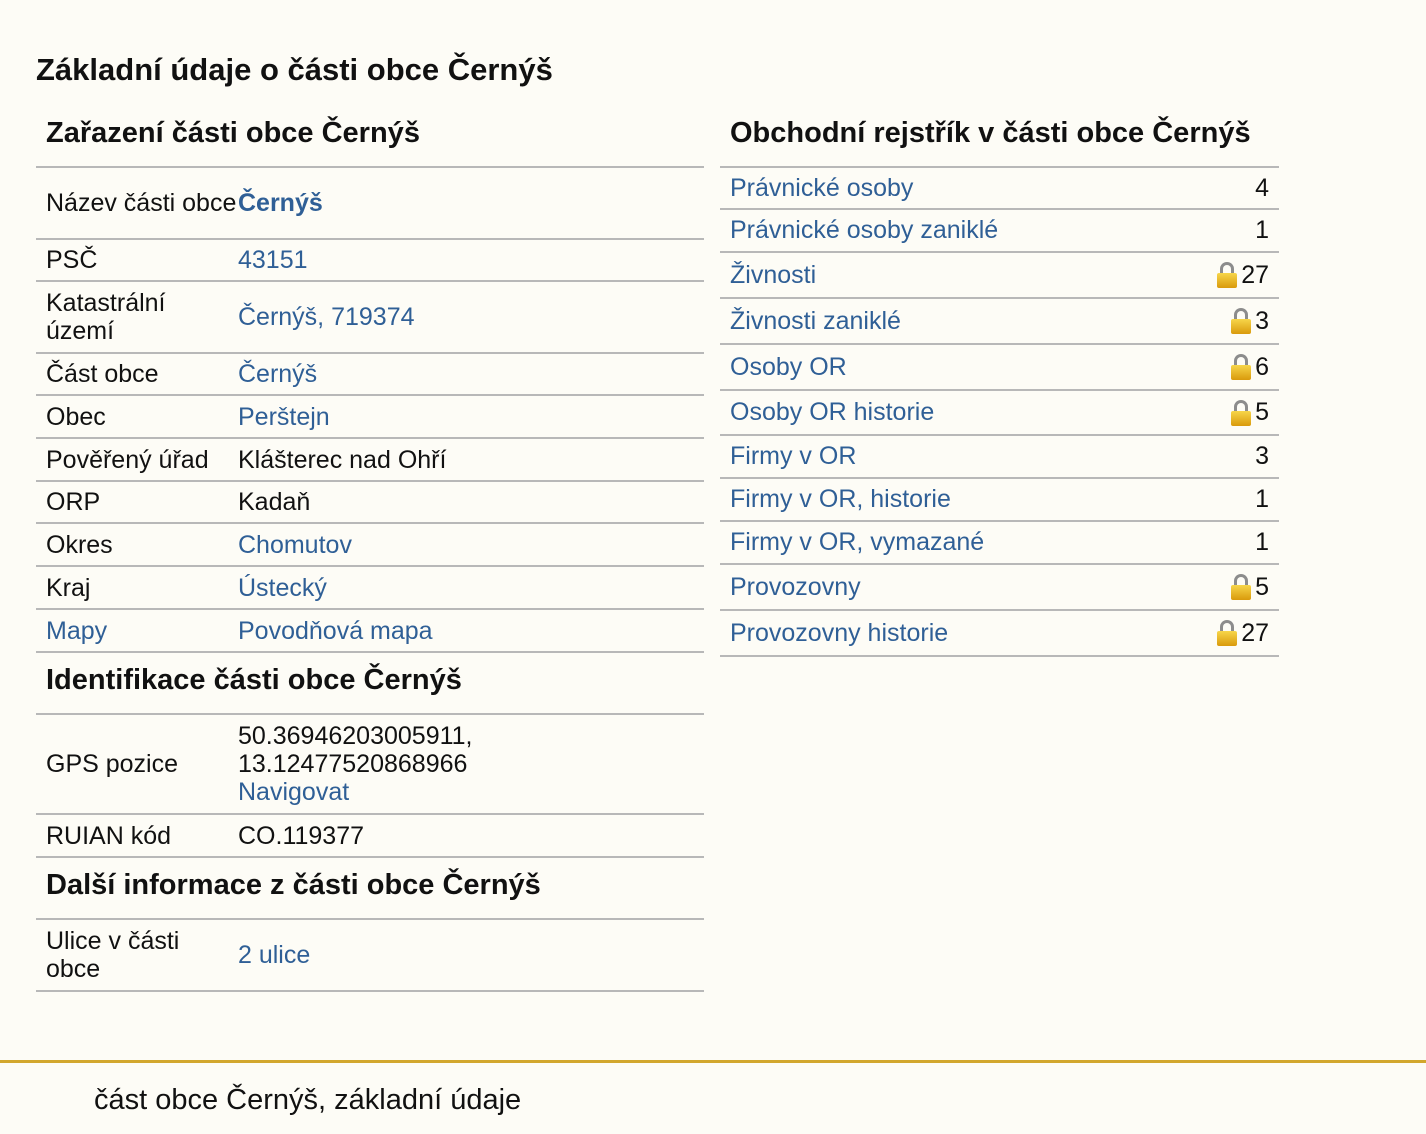  I want to click on row-label: PSČ, so click(72, 260).